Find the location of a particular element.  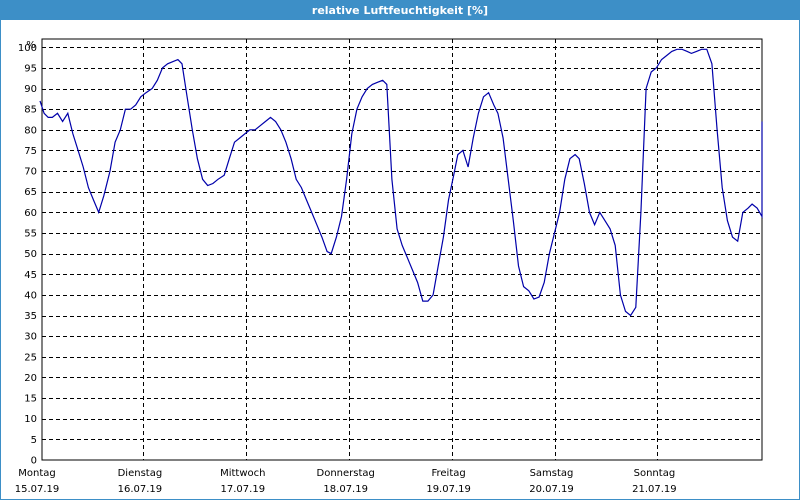

x-tick-day: Sonntag is located at coordinates (655, 473).